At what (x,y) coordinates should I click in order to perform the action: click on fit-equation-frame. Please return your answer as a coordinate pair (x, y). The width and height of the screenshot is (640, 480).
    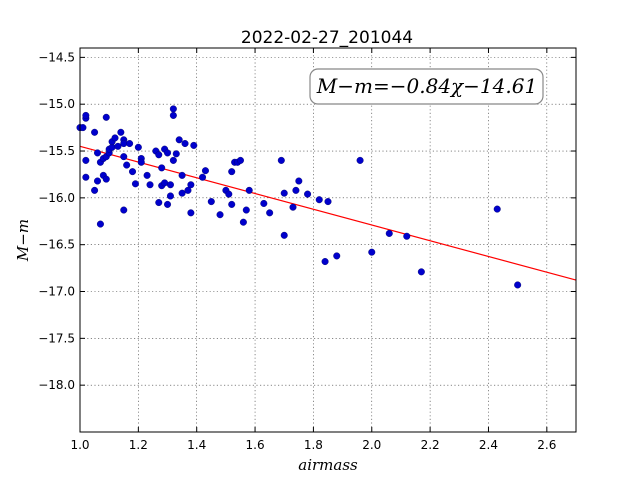
    Looking at the image, I should click on (426, 86).